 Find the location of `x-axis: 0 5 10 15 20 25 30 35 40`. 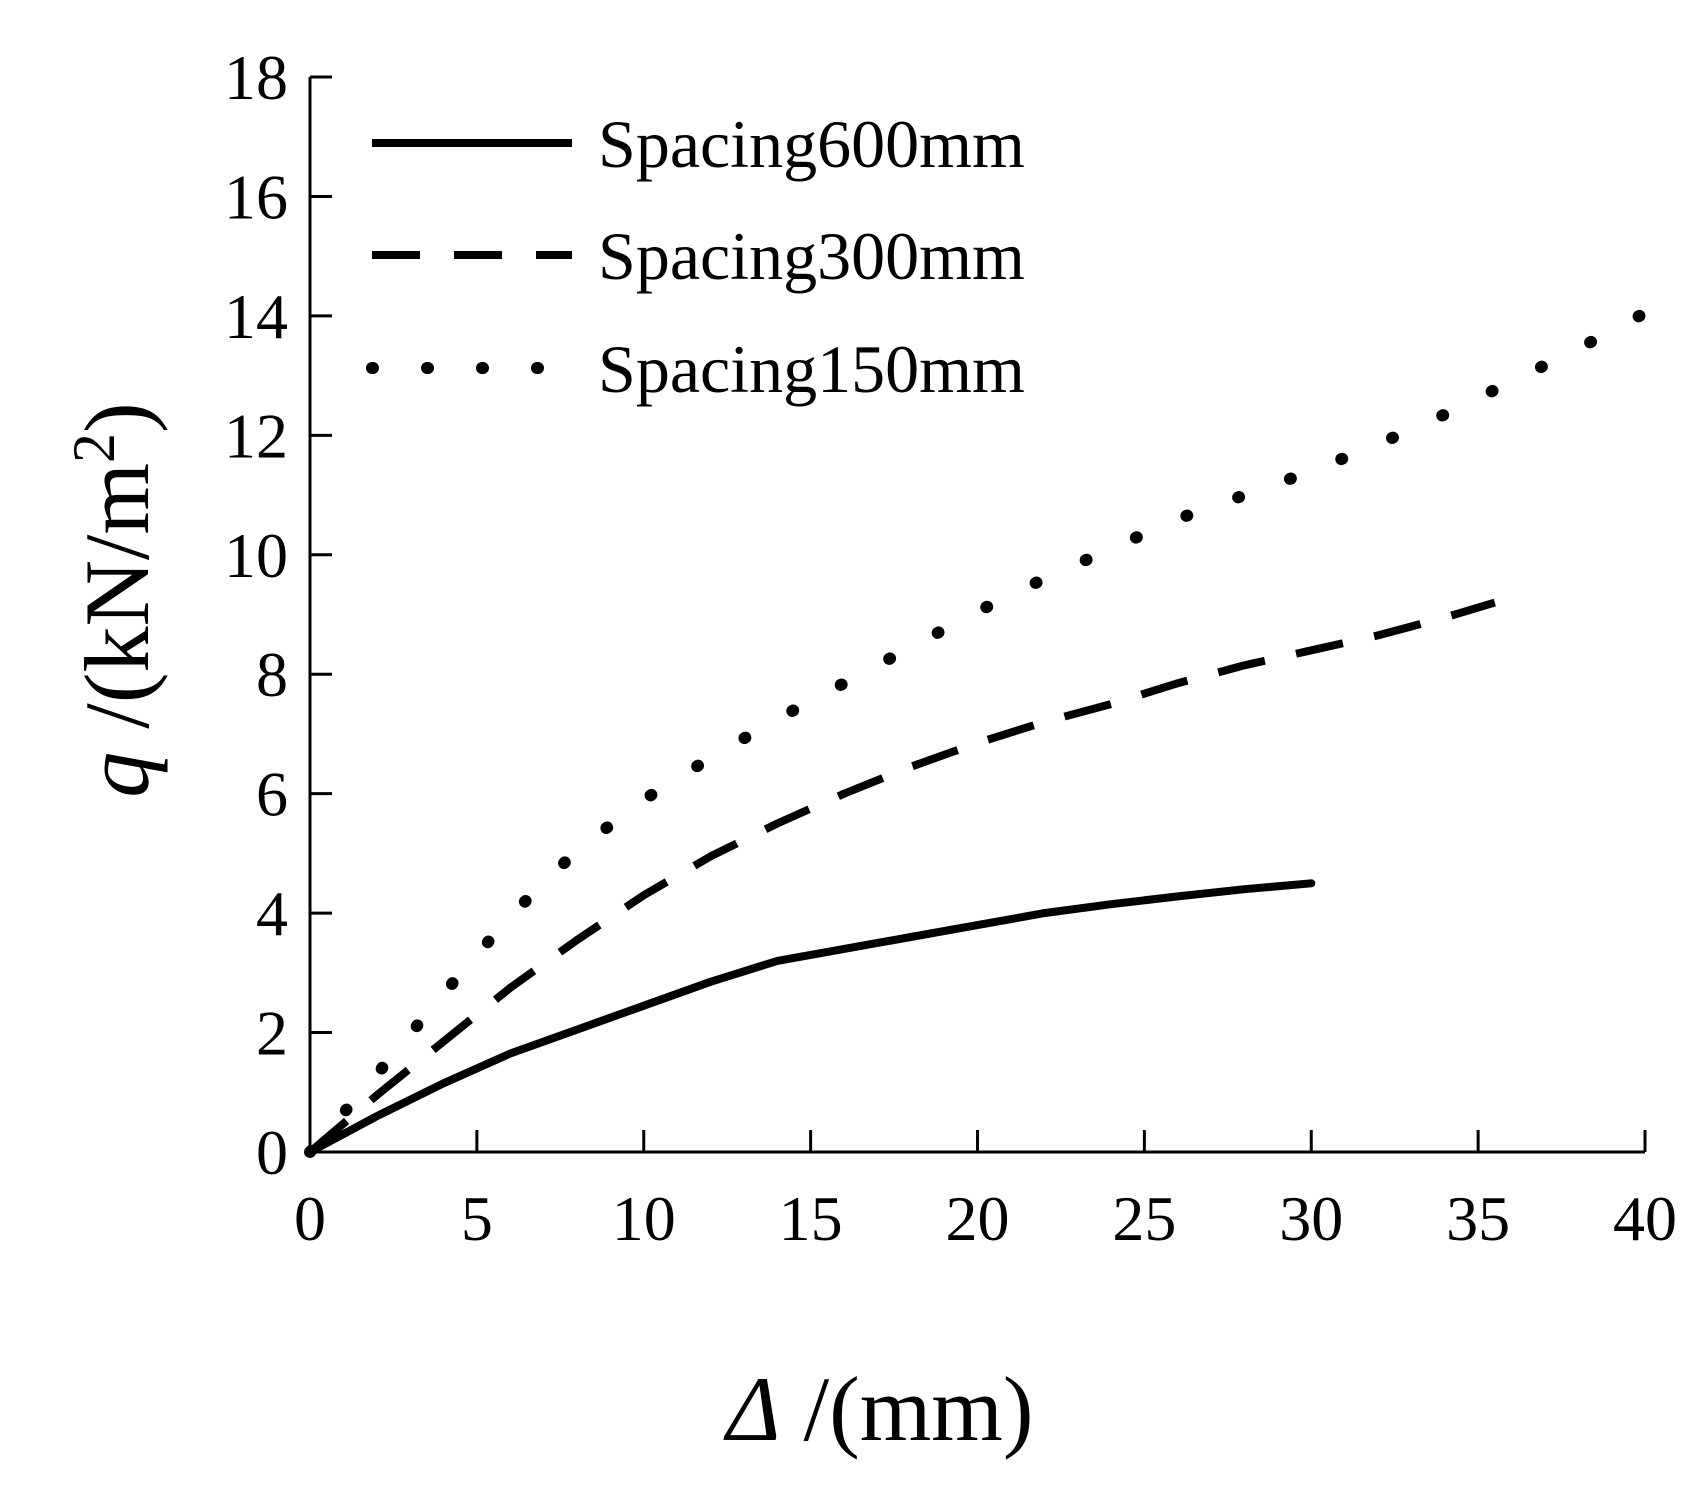

x-axis: 0 5 10 15 20 25 30 35 40 is located at coordinates (985, 1192).